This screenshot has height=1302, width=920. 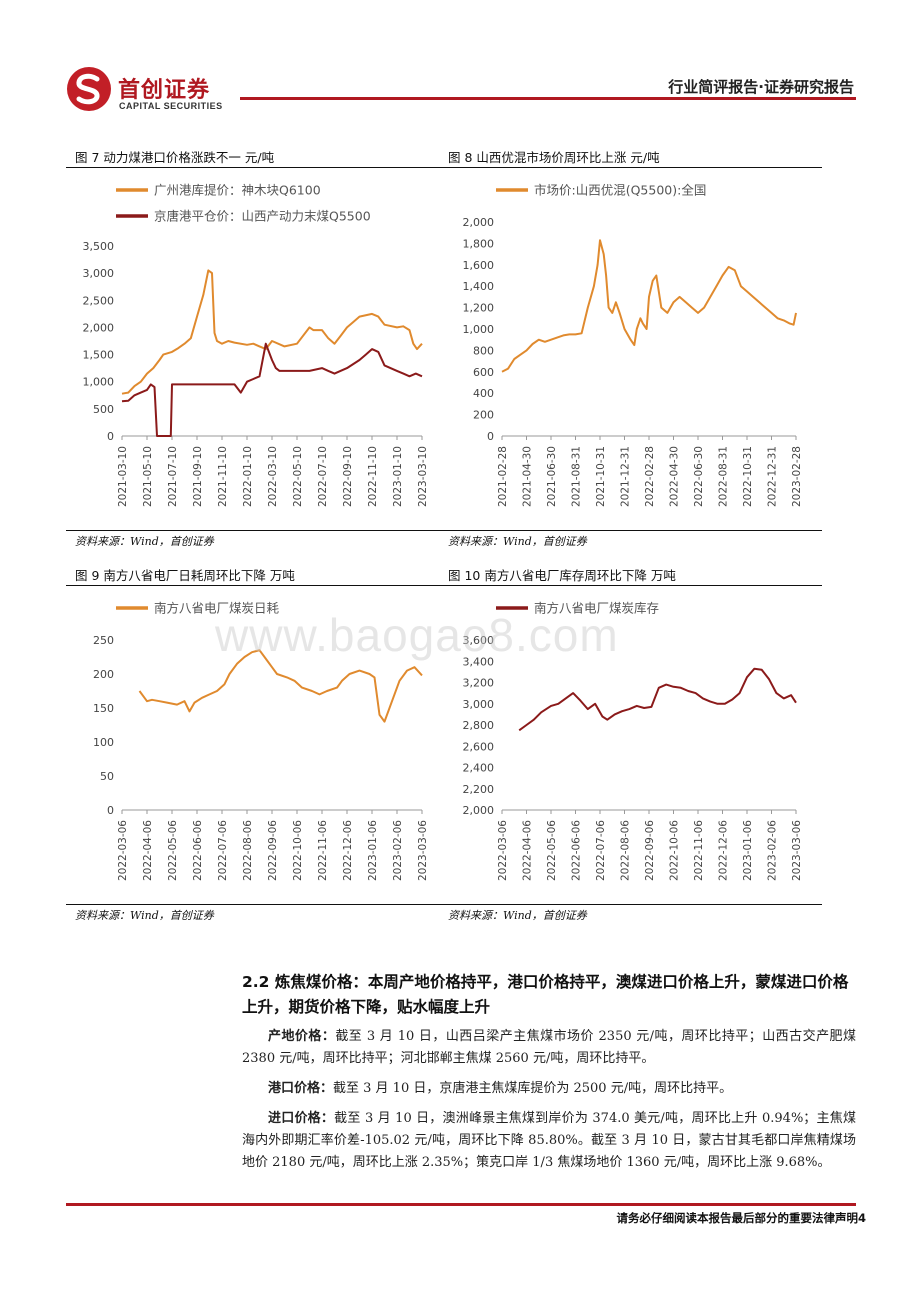 I want to click on fig8-xtick-label: 2022-04-30, so click(x=675, y=476).